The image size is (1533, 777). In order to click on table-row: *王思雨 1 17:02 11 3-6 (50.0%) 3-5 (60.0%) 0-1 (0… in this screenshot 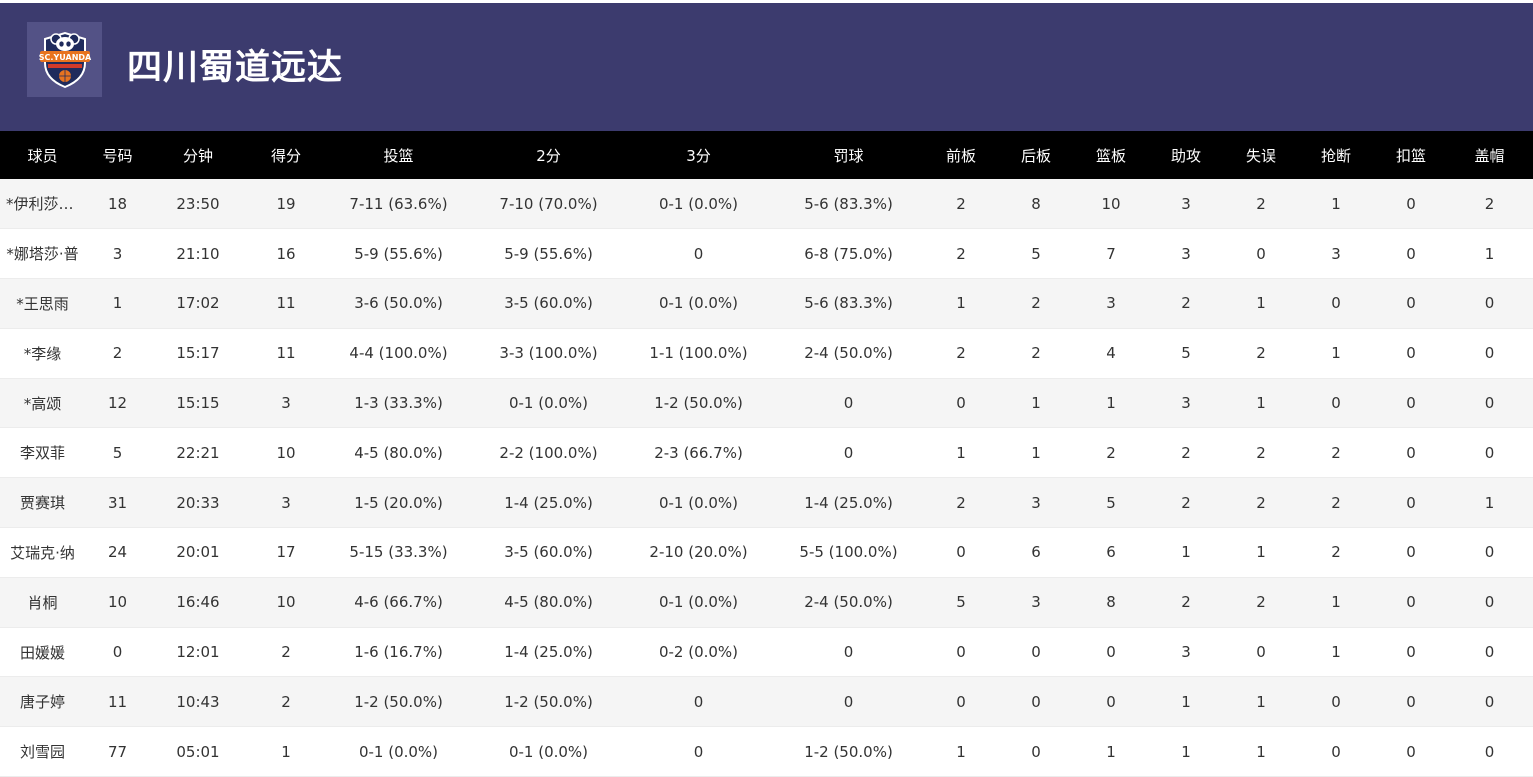, I will do `click(766, 303)`.